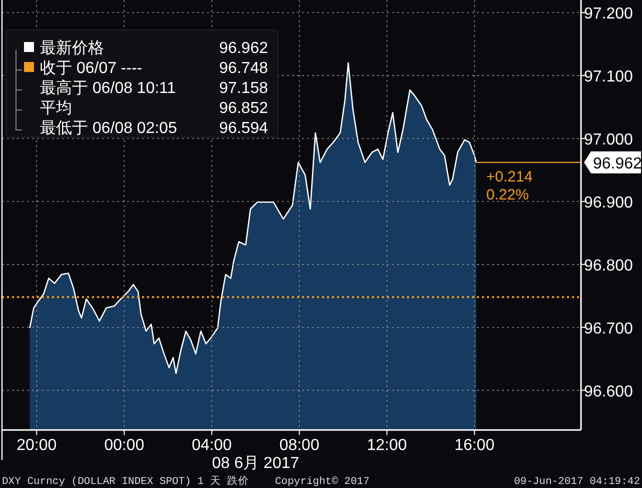  What do you see at coordinates (124, 445) in the screenshot?
I see `x-tick-label: 00:00` at bounding box center [124, 445].